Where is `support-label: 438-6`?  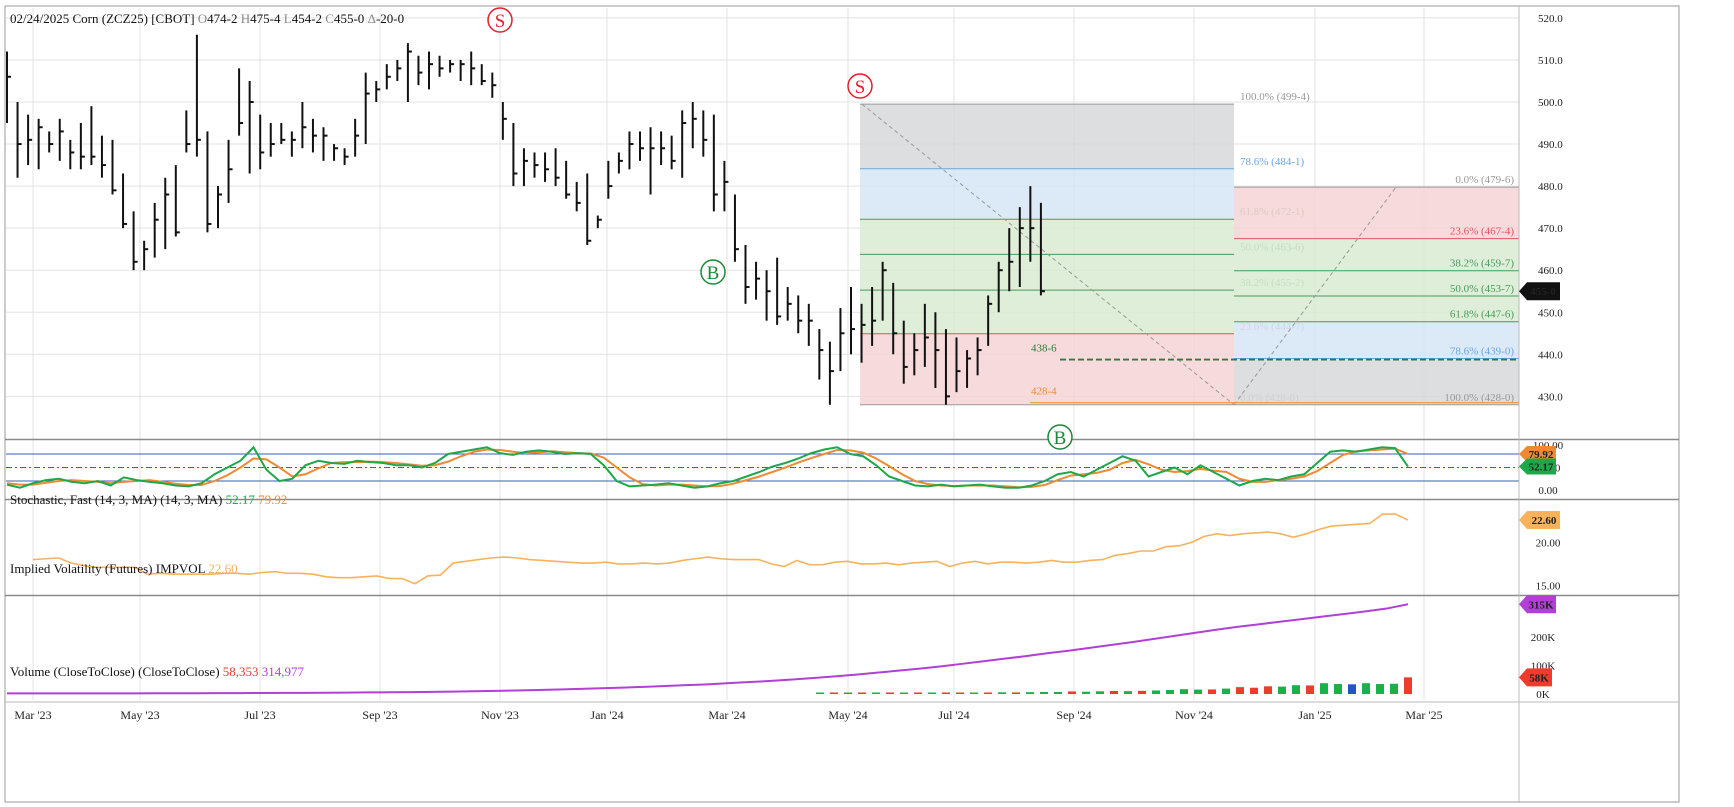
support-label: 438-6 is located at coordinates (1044, 349).